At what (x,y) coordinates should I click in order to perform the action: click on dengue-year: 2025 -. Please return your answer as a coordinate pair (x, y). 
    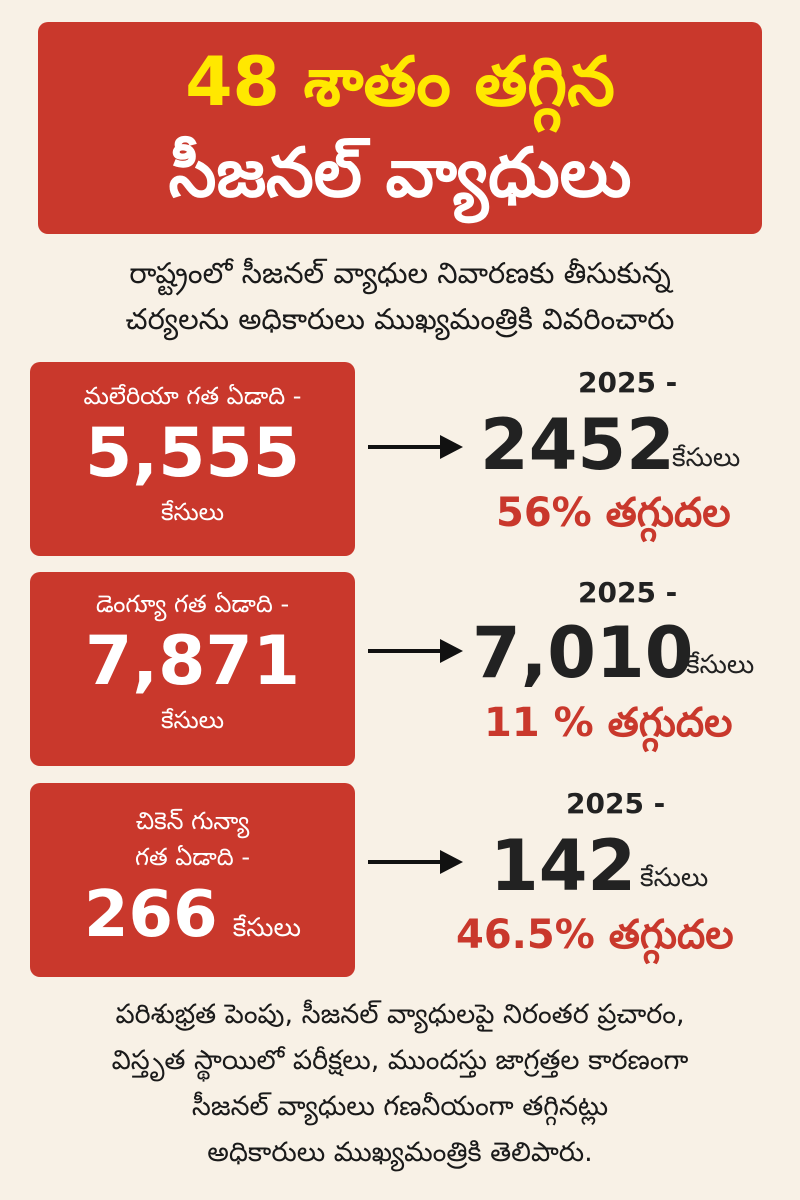
    Looking at the image, I should click on (628, 592).